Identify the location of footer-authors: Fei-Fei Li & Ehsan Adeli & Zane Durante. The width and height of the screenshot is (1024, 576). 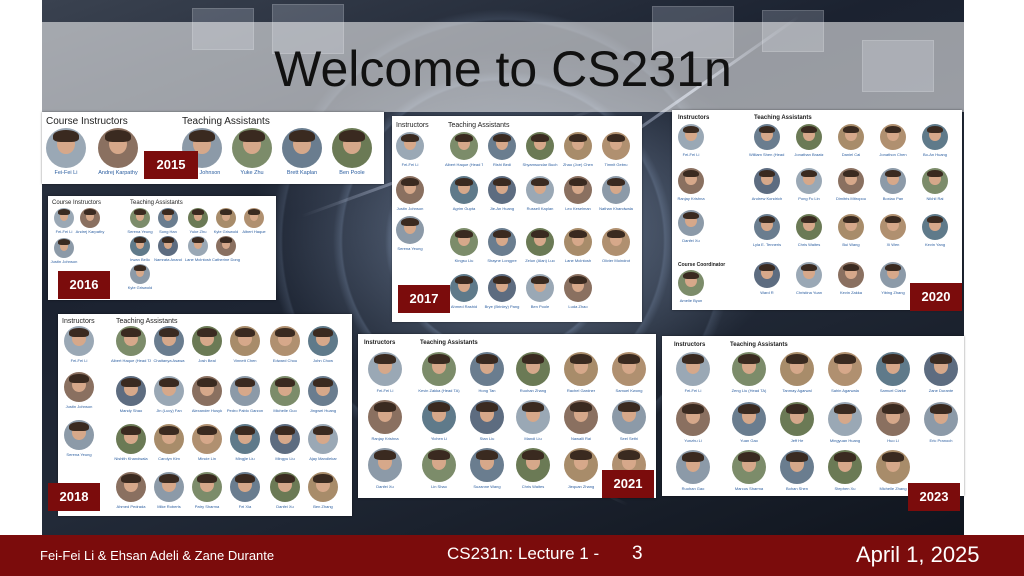
(157, 555).